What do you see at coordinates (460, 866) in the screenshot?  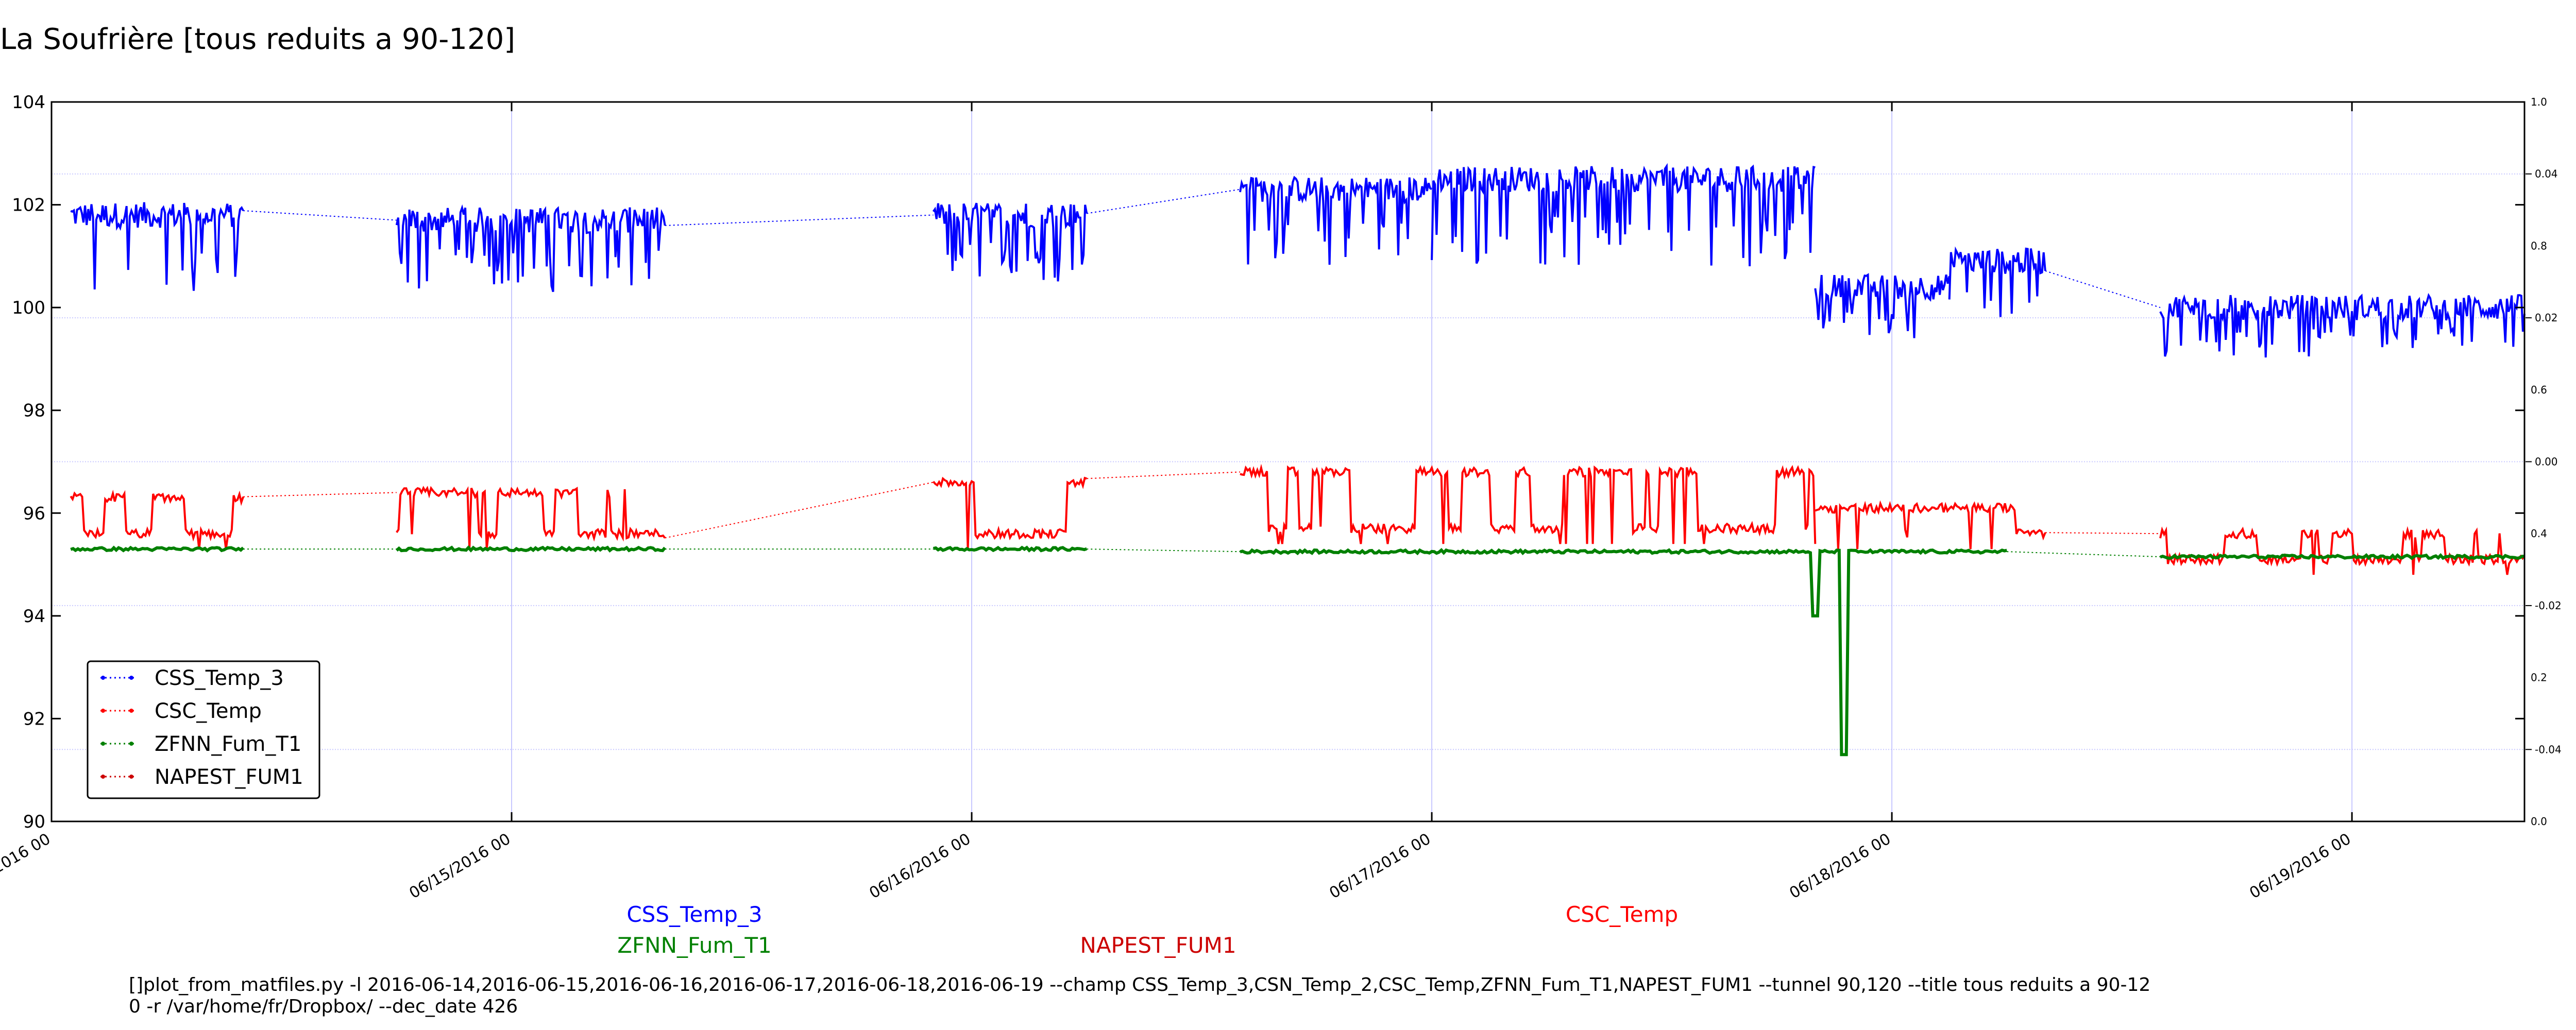 I see `x-tick-label: 06/15/2016 00` at bounding box center [460, 866].